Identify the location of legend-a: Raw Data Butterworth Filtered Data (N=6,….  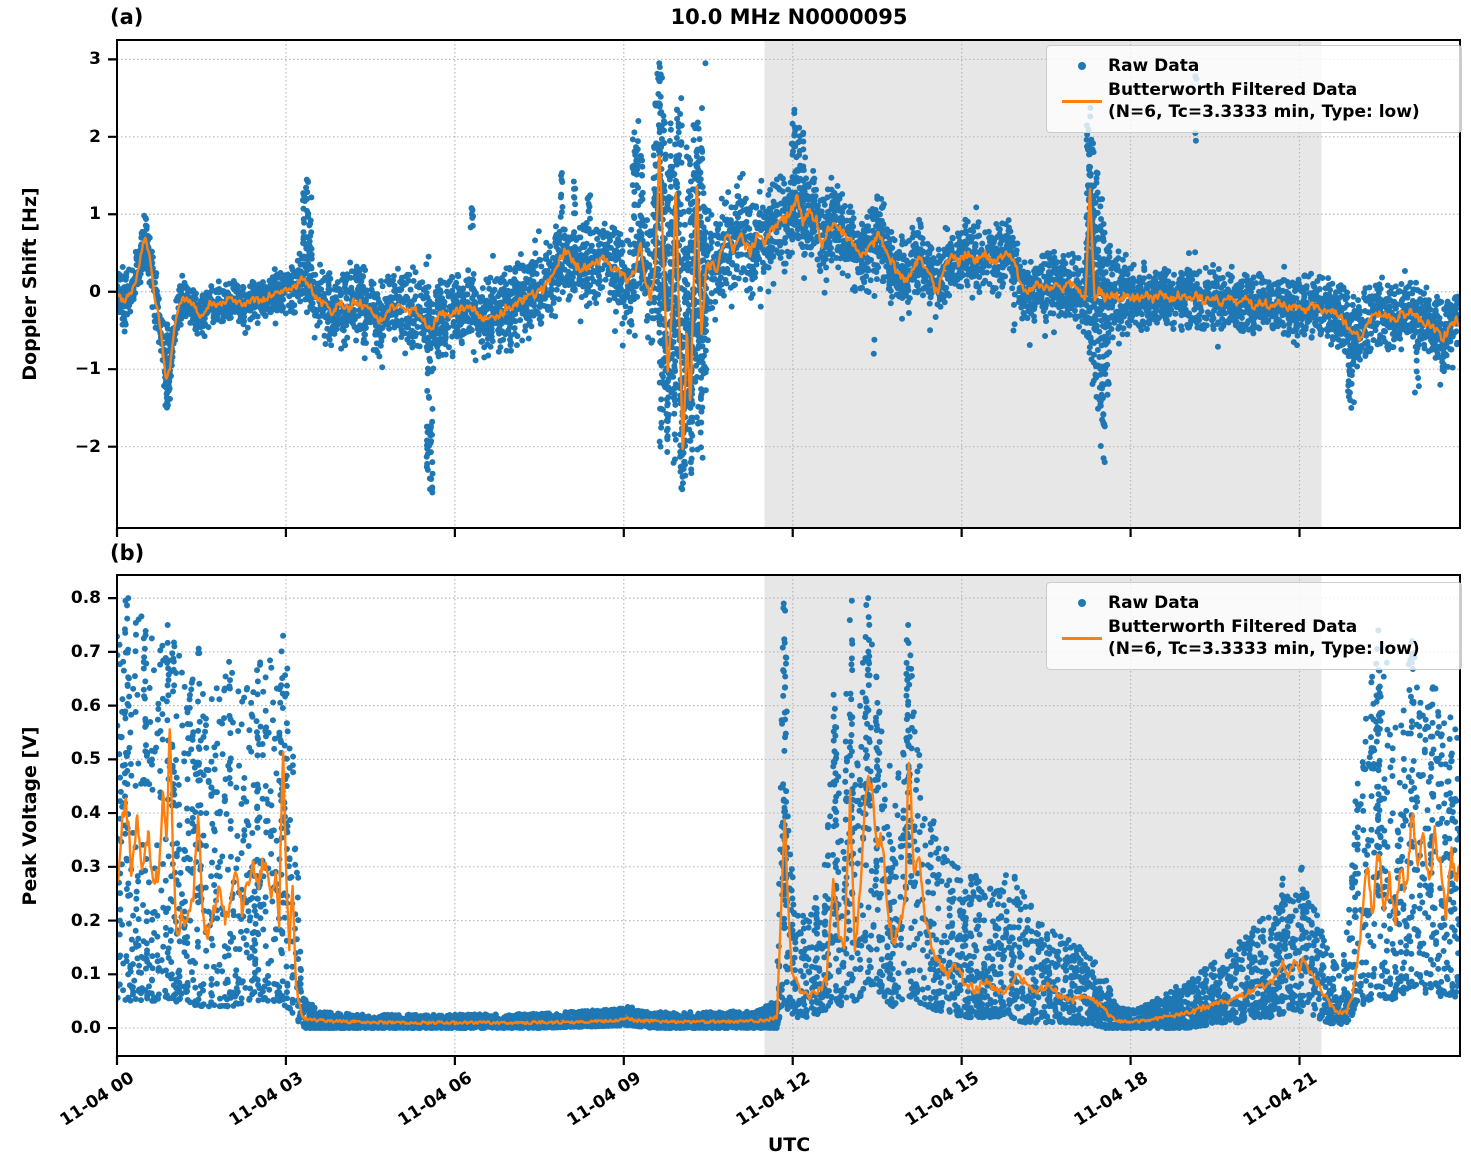
(1254, 89).